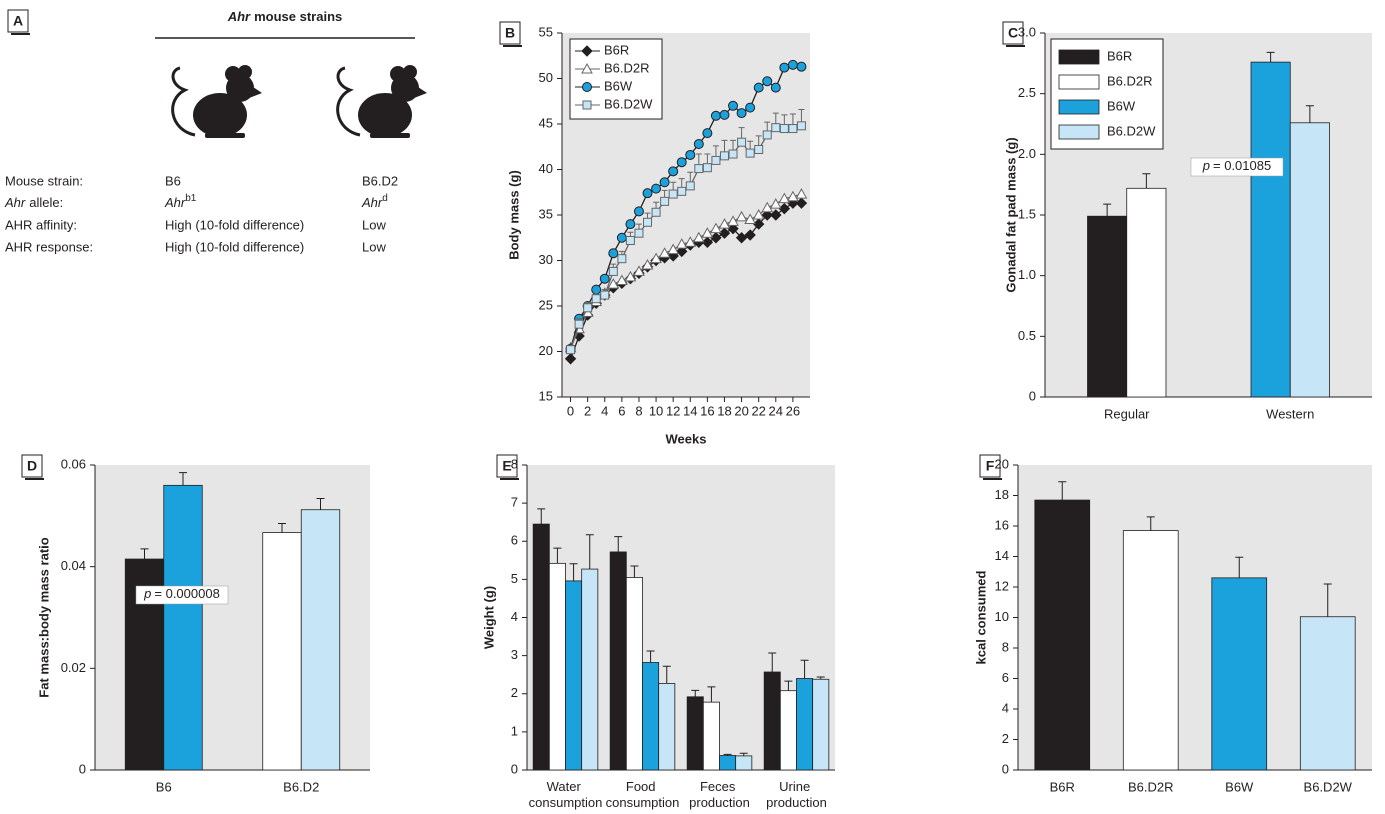 The height and width of the screenshot is (814, 1385). What do you see at coordinates (374, 224) in the screenshot?
I see `cell: Low` at bounding box center [374, 224].